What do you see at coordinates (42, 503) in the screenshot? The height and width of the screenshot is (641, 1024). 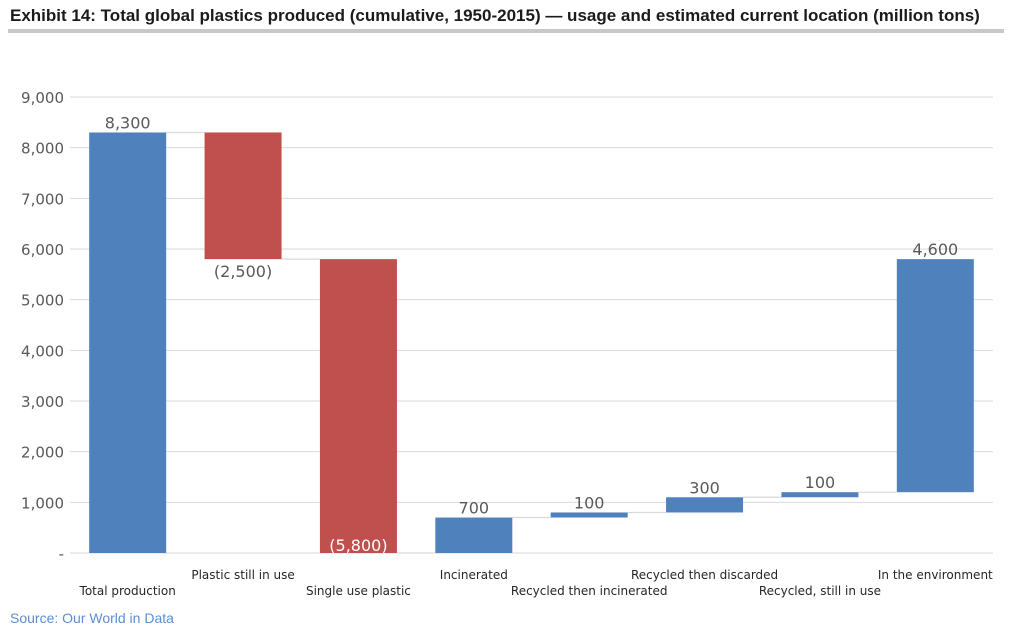 I see `y-tick-label: 1,000` at bounding box center [42, 503].